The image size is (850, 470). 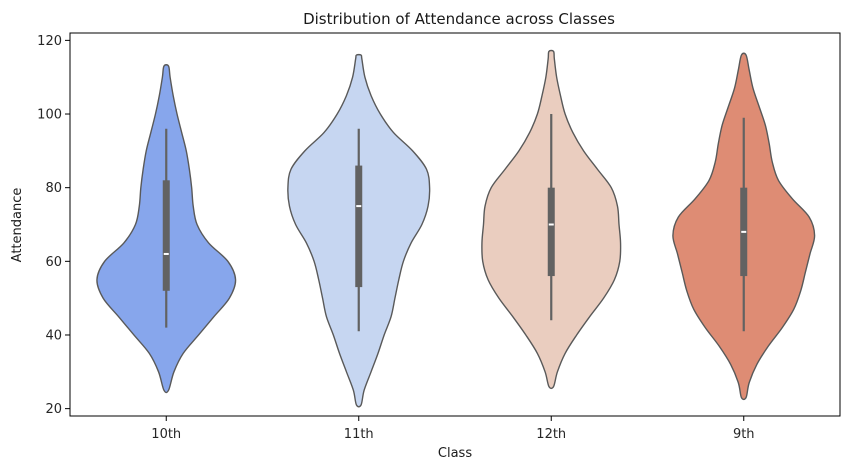 I want to click on violin-iqr-box-11th, so click(x=359, y=226).